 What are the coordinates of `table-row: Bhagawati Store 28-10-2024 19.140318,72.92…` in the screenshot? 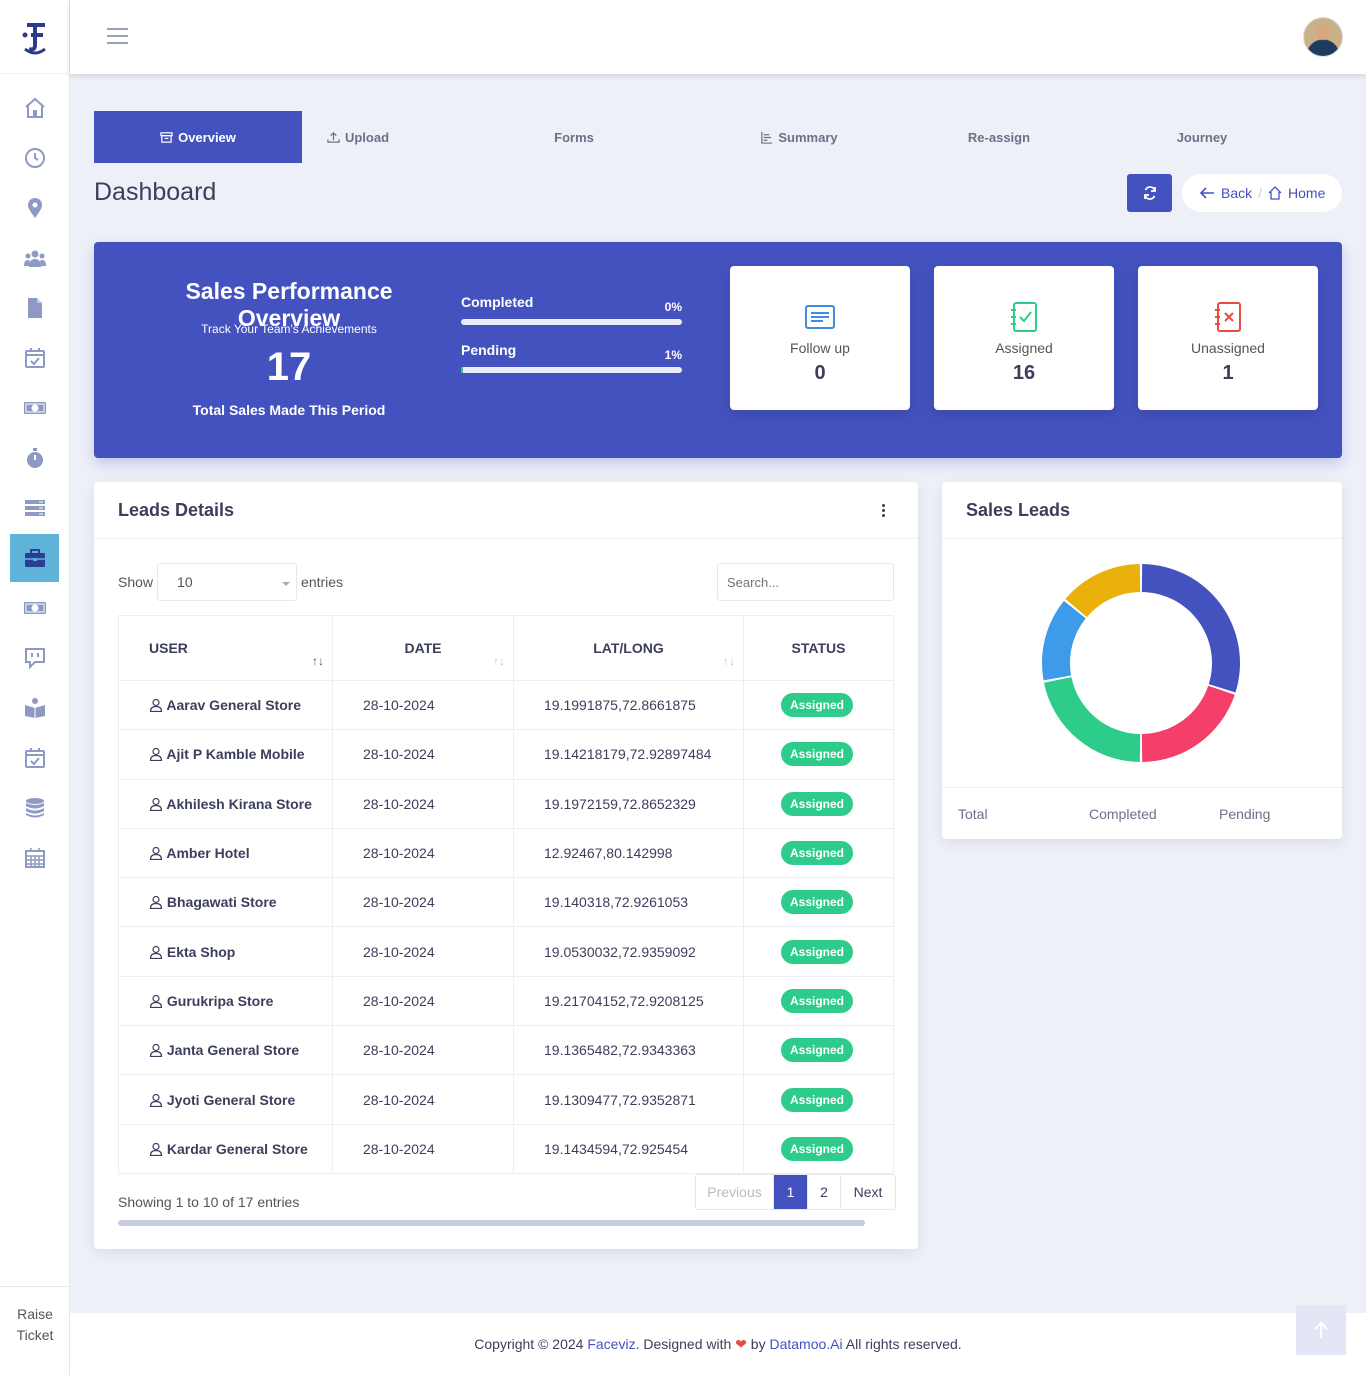 It's located at (506, 902).